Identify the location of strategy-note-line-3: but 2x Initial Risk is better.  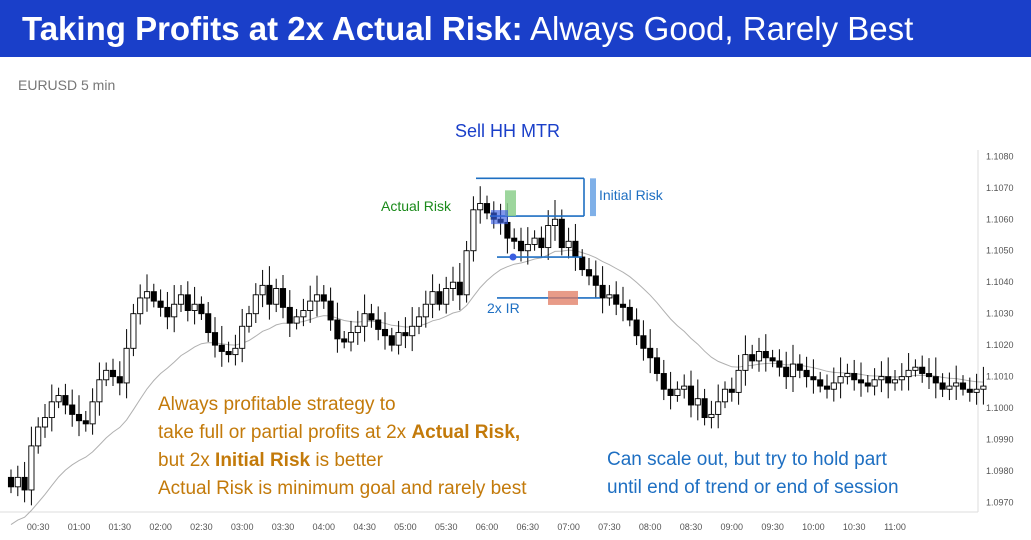
(342, 461).